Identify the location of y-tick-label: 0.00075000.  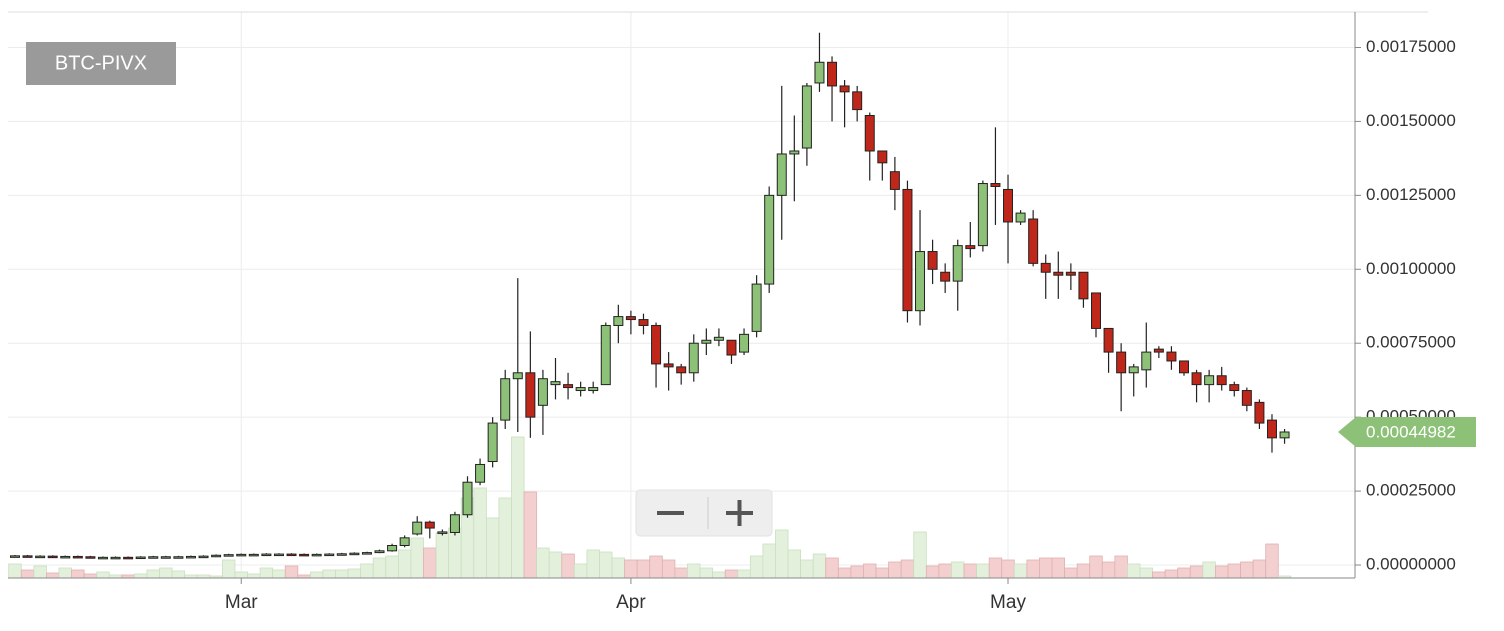
(1411, 342).